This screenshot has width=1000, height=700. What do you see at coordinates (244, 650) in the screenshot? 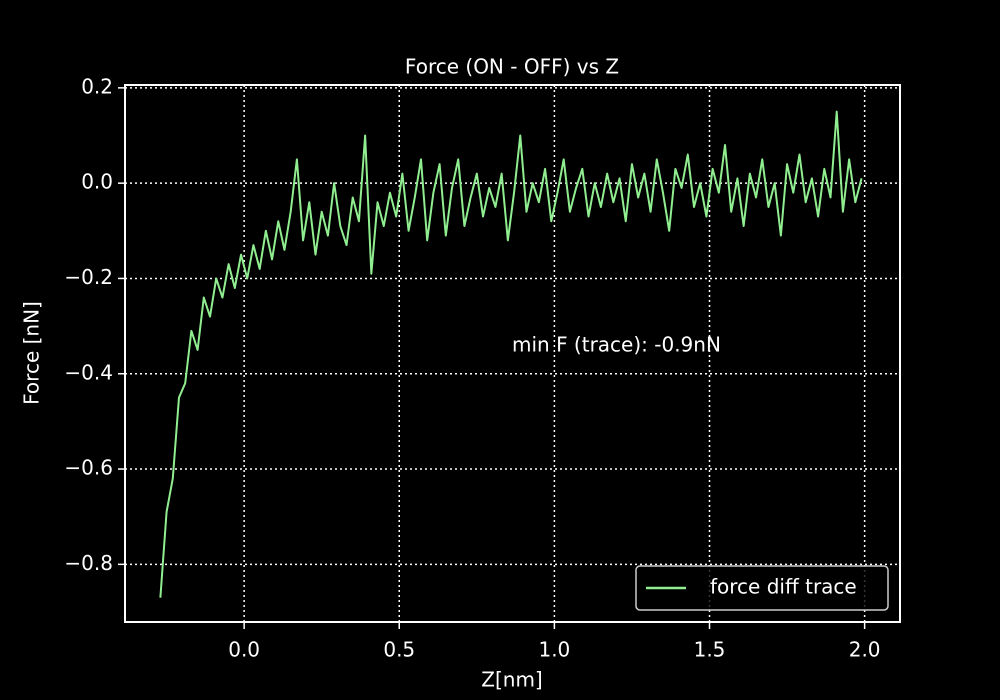
I see `x-tick-label: 0.0` at bounding box center [244, 650].